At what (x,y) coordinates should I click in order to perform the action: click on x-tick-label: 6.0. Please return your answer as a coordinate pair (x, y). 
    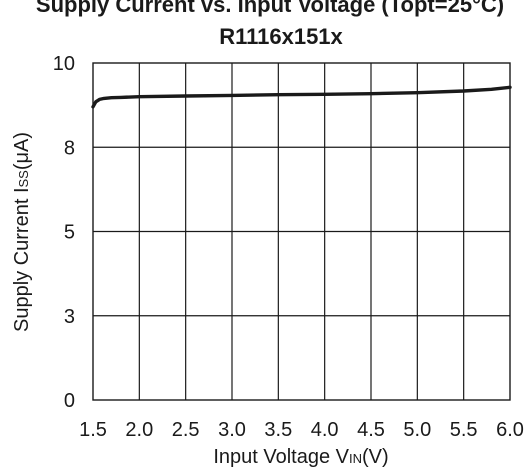
    Looking at the image, I should click on (510, 430).